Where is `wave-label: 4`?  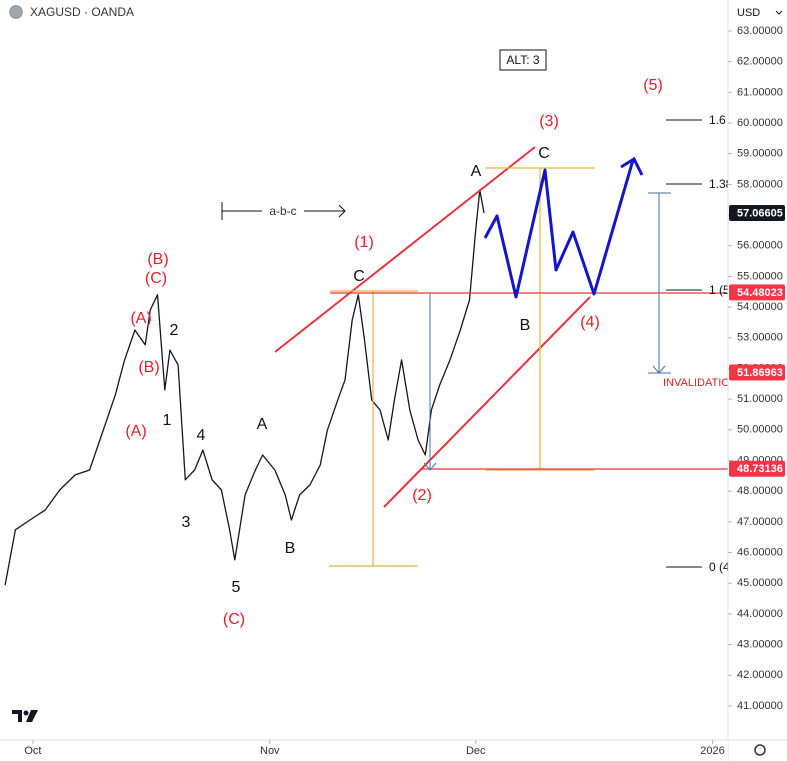
wave-label: 4 is located at coordinates (201, 435).